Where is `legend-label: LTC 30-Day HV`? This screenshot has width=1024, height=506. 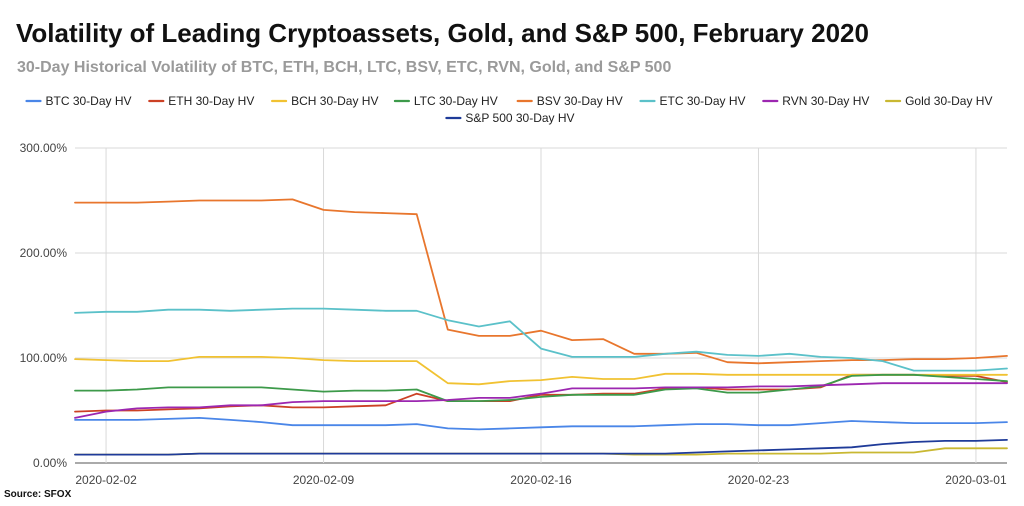
legend-label: LTC 30-Day HV is located at coordinates (456, 101).